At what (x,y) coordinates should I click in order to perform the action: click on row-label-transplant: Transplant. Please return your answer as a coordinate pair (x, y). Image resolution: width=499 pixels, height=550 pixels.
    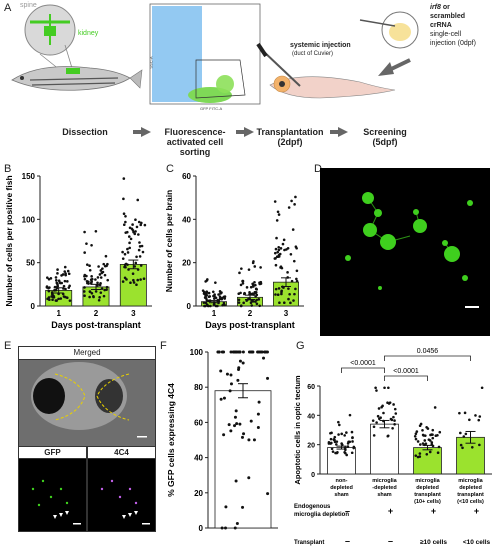
    Looking at the image, I should click on (309, 543).